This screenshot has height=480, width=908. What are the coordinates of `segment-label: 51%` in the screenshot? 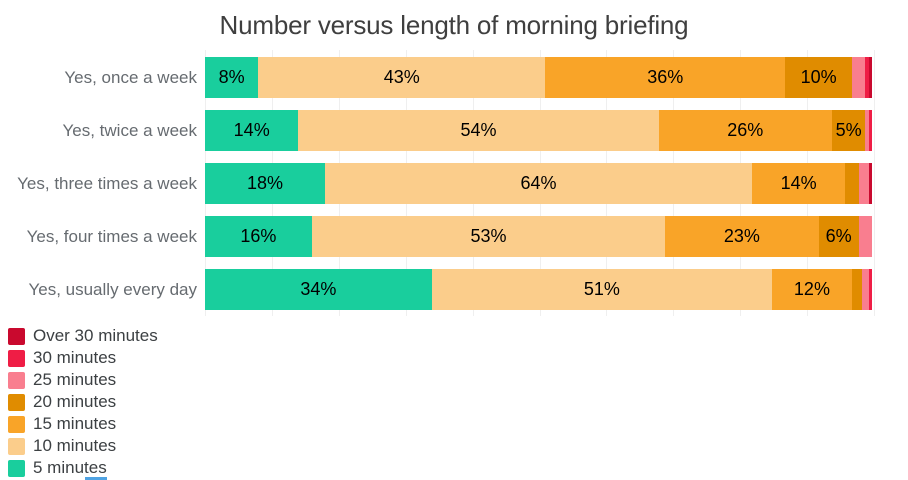 It's located at (601, 289).